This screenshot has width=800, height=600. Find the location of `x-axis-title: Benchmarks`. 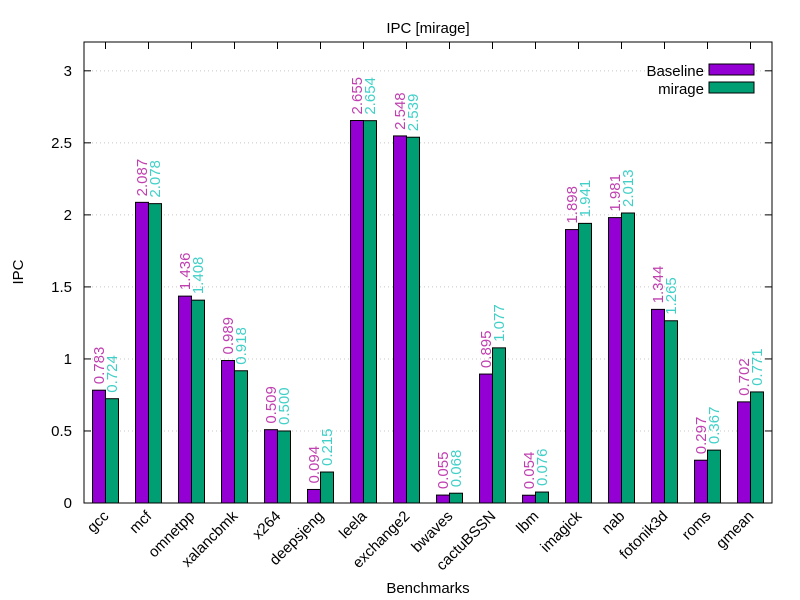

x-axis-title: Benchmarks is located at coordinates (427, 588).